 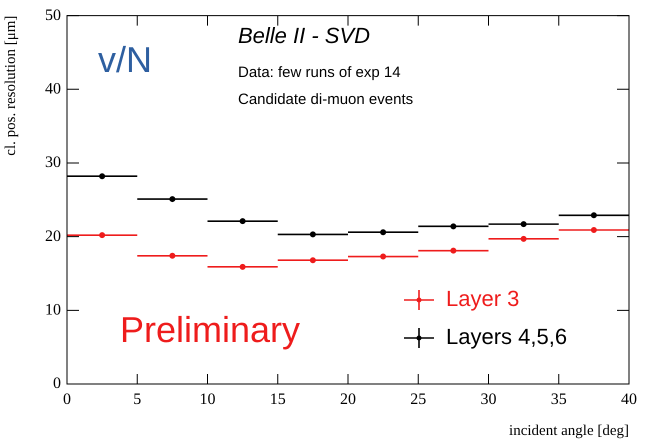 I want to click on x-tick-label: 10, so click(x=208, y=399).